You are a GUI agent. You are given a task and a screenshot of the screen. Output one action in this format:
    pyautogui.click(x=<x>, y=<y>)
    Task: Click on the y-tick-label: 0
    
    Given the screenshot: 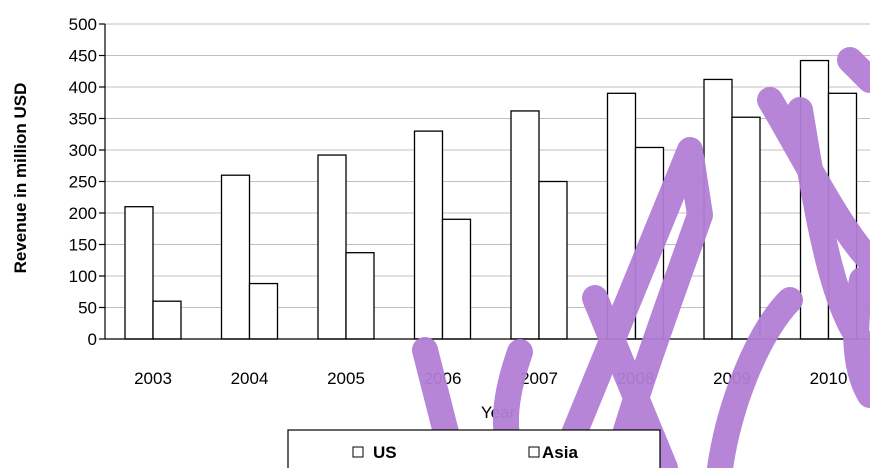 What is the action you would take?
    pyautogui.click(x=92, y=339)
    